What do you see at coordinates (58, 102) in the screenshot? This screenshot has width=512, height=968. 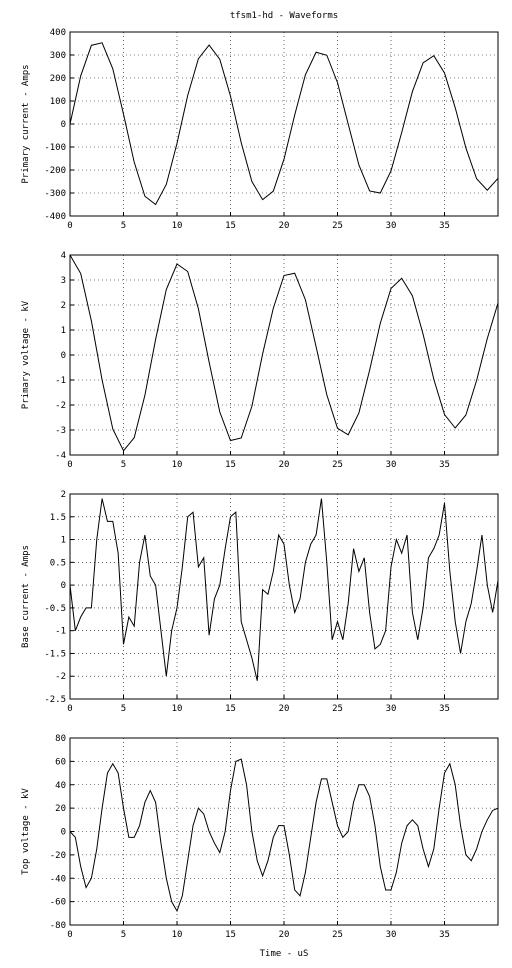 I see `y-tick-label: 100` at bounding box center [58, 102].